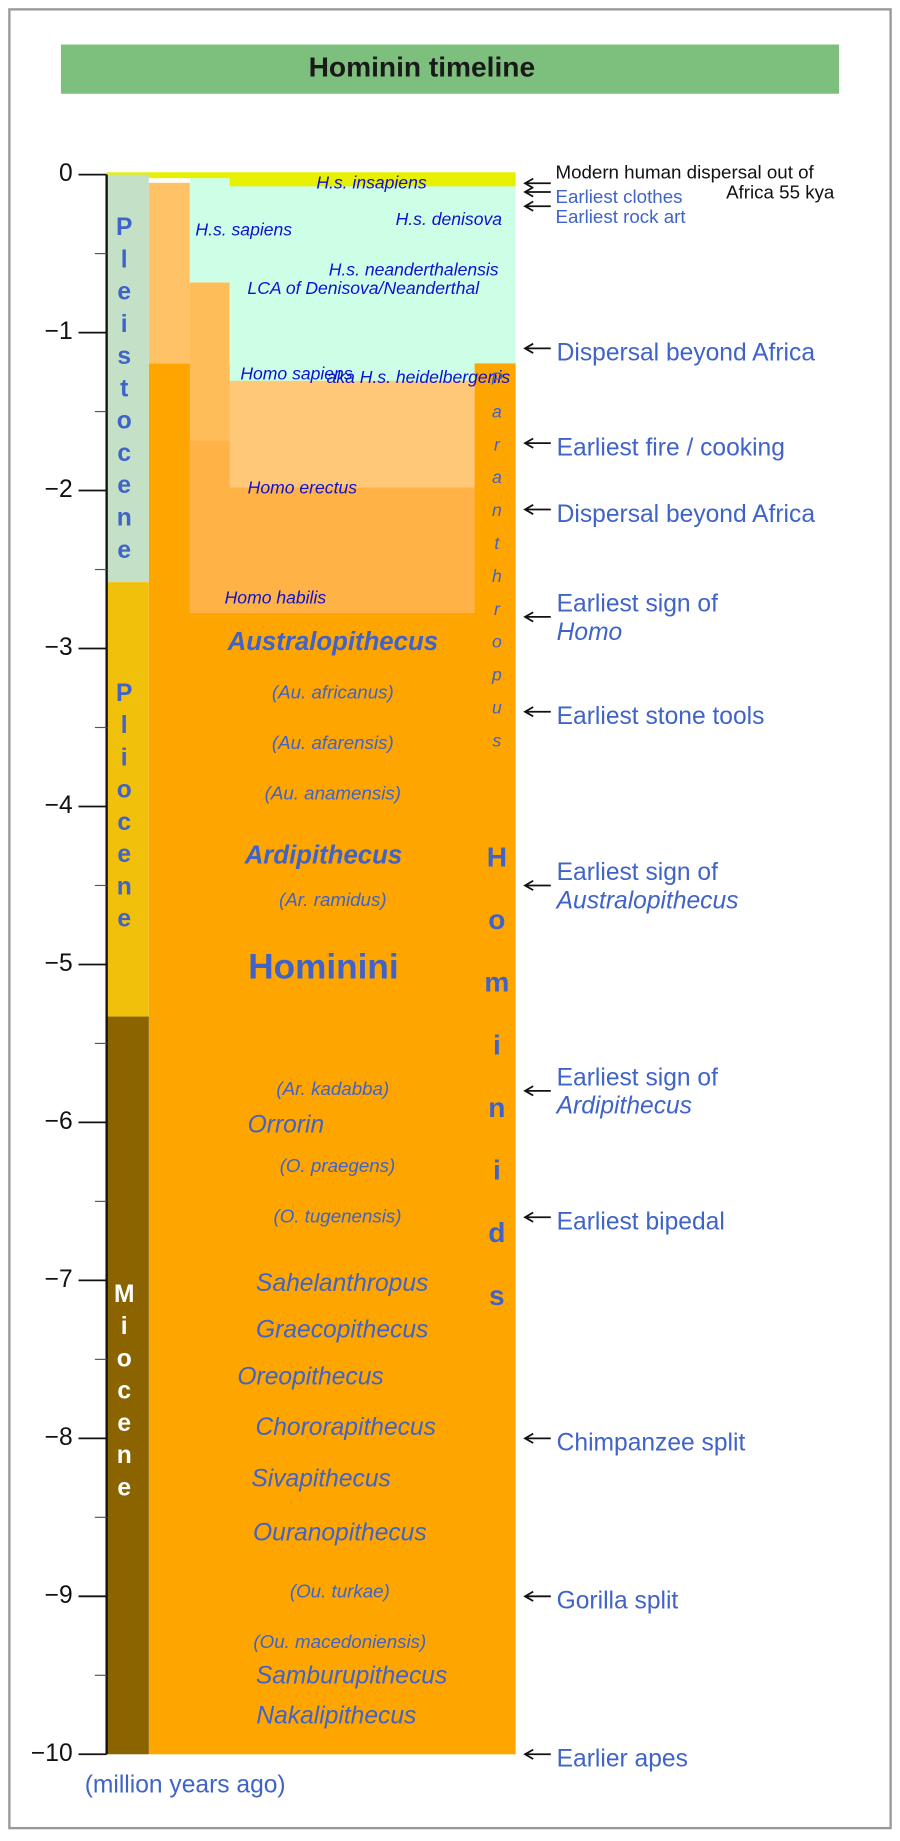 Image resolution: width=900 pixels, height=1841 pixels. I want to click on taxon-label: Orrorin, so click(286, 1125).